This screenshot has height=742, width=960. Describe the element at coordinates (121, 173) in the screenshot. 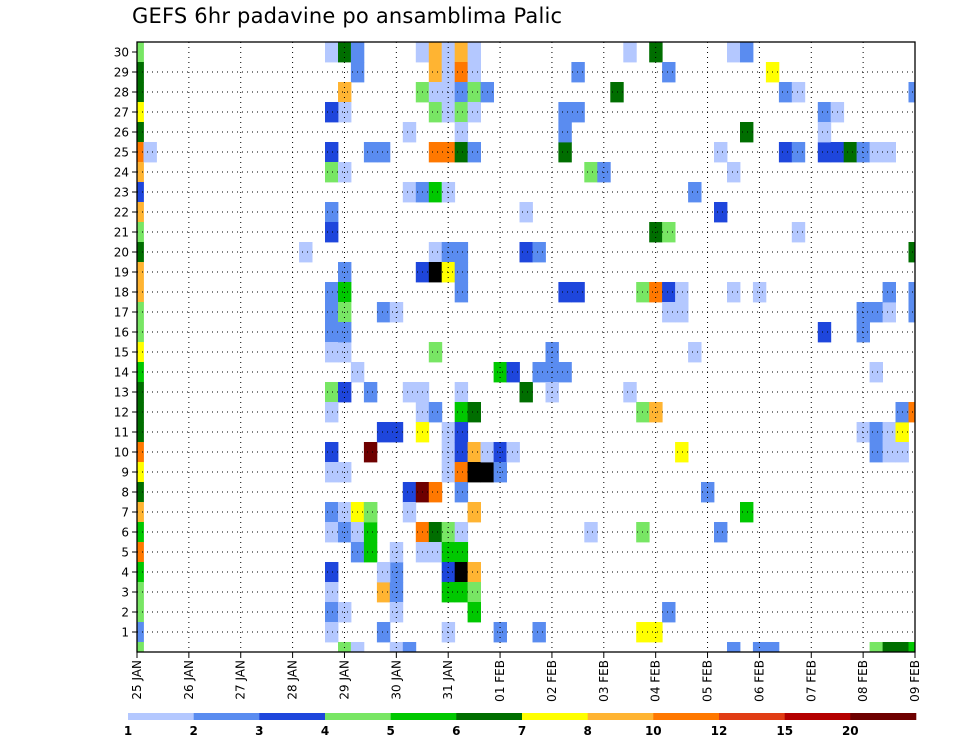

I see `y-tick-label: 24` at that location.